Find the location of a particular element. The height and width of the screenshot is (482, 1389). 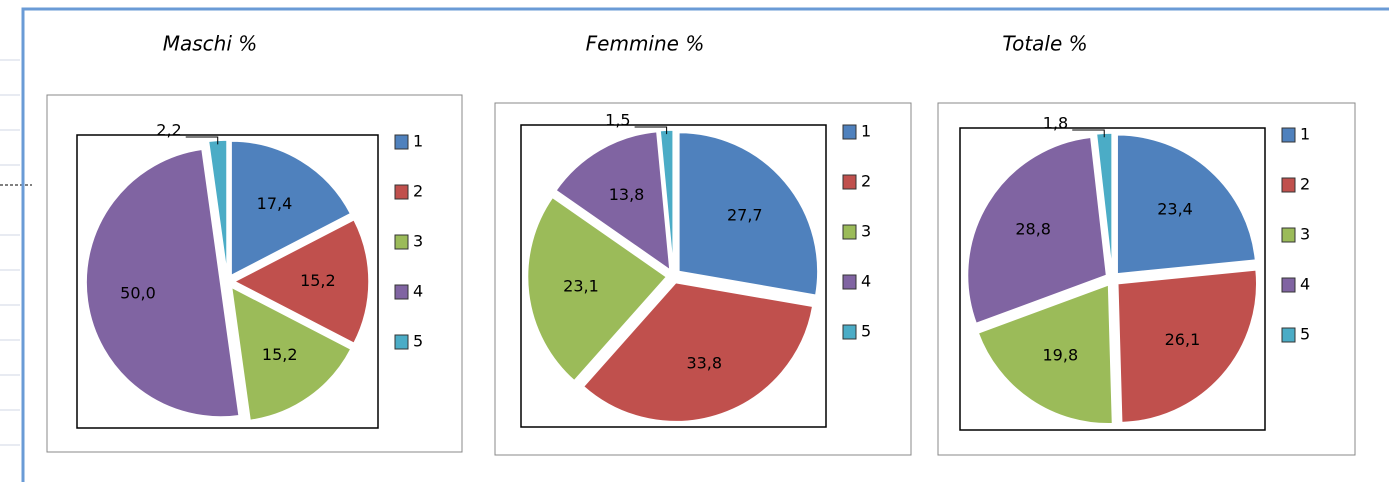

data-label: 1,8 is located at coordinates (1055, 123).